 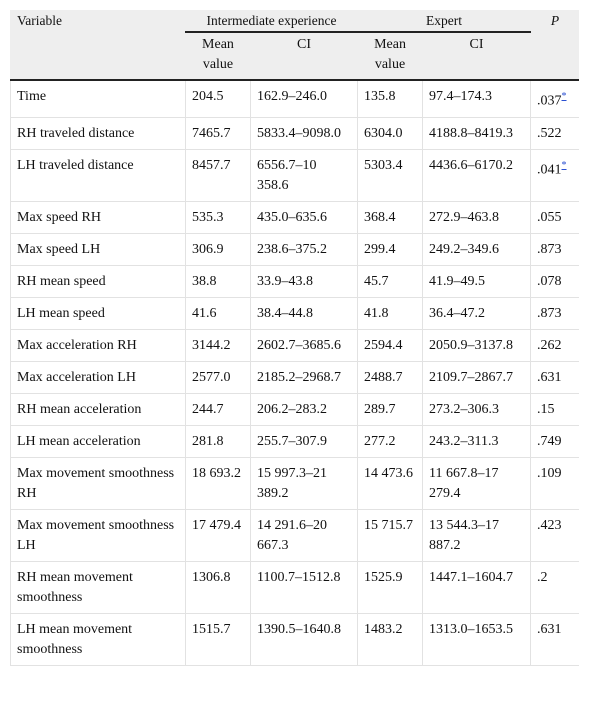 What do you see at coordinates (304, 98) in the screenshot?
I see `ci-cell: 162.9–246.0` at bounding box center [304, 98].